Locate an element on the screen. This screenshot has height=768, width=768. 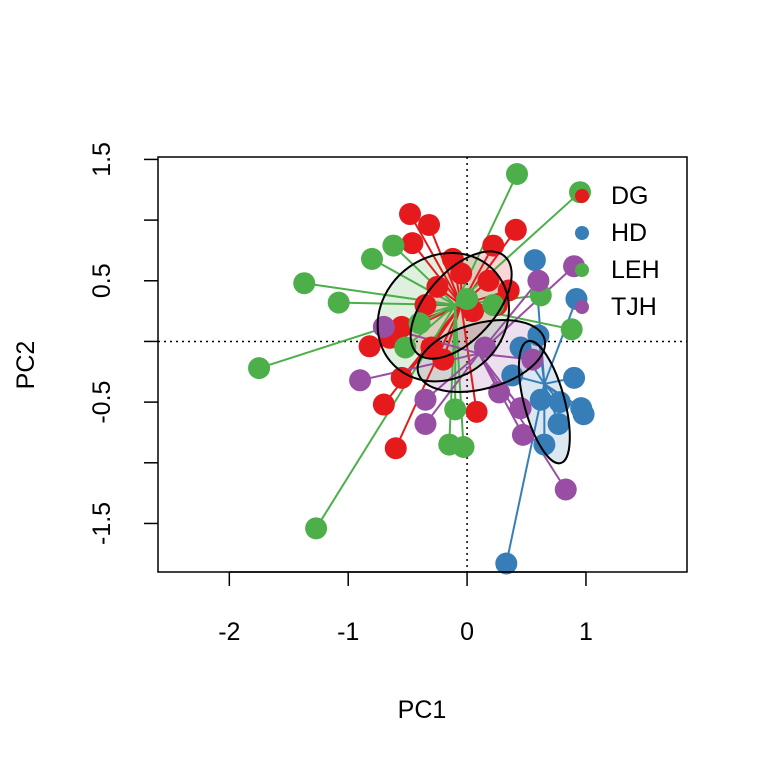
y-tick-label-2: -0.5 is located at coordinates (102, 402).